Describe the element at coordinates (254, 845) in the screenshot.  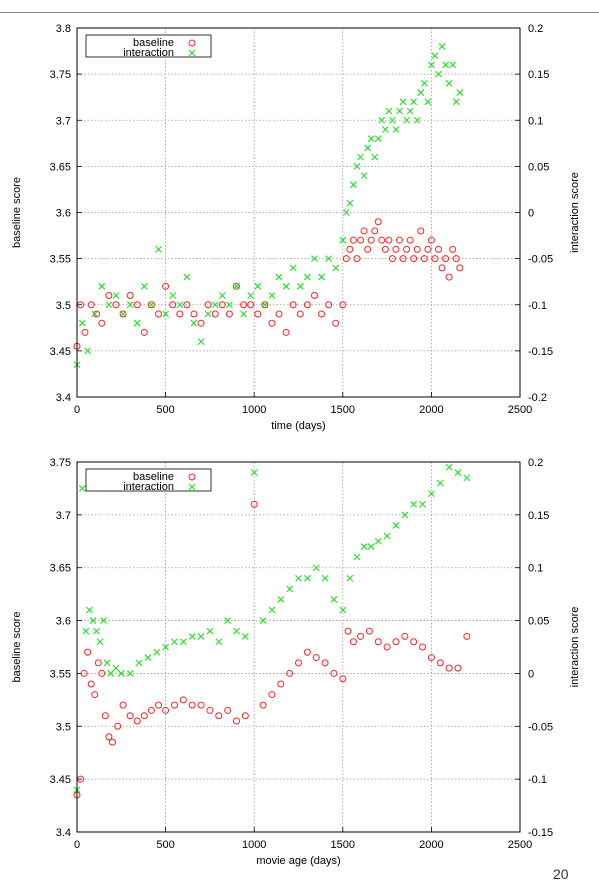
I see `x-tick-label: 1000` at that location.